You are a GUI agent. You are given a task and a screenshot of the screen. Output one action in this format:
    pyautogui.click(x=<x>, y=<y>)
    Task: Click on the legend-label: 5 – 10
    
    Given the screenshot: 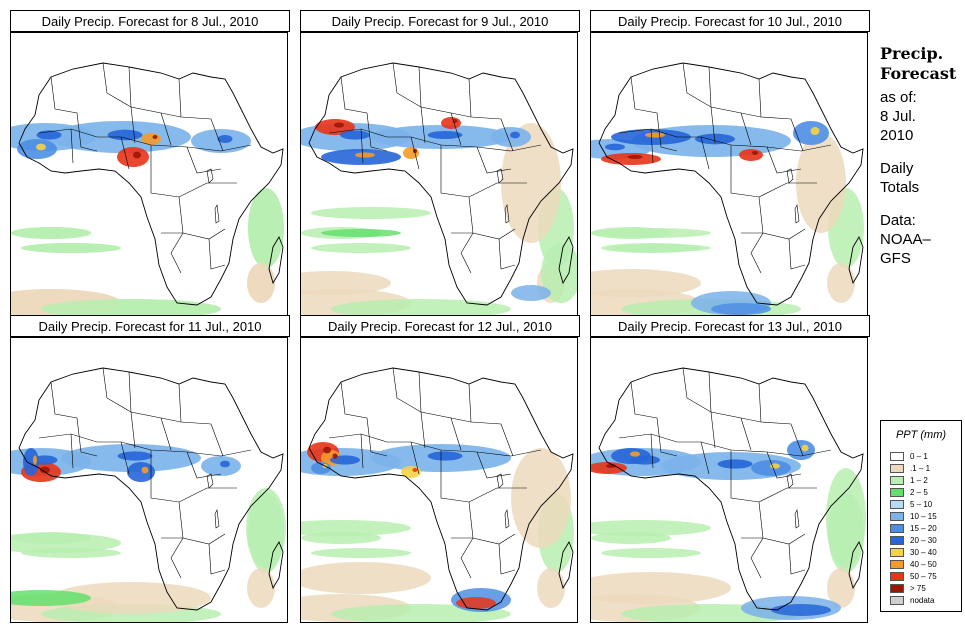 What is the action you would take?
    pyautogui.click(x=921, y=504)
    